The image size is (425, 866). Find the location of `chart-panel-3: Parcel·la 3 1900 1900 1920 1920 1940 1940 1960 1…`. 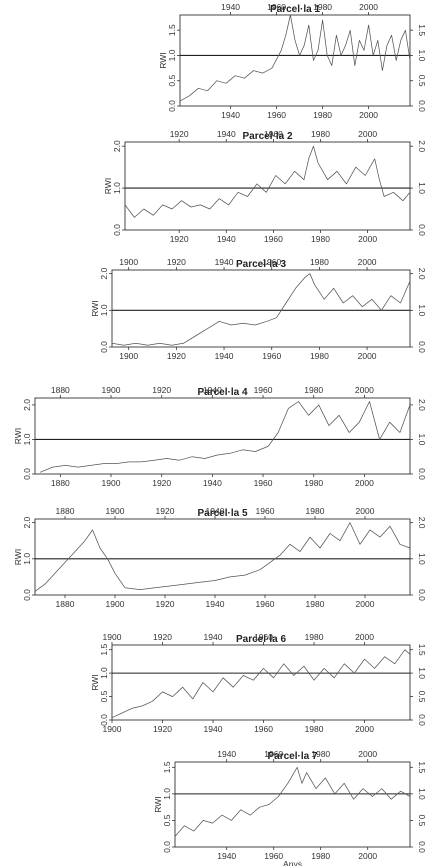

chart-panel-3: Parcel·la 3 1900 1900 1920 1920 1940 1940 1960 1… is located at coordinates (257, 309).